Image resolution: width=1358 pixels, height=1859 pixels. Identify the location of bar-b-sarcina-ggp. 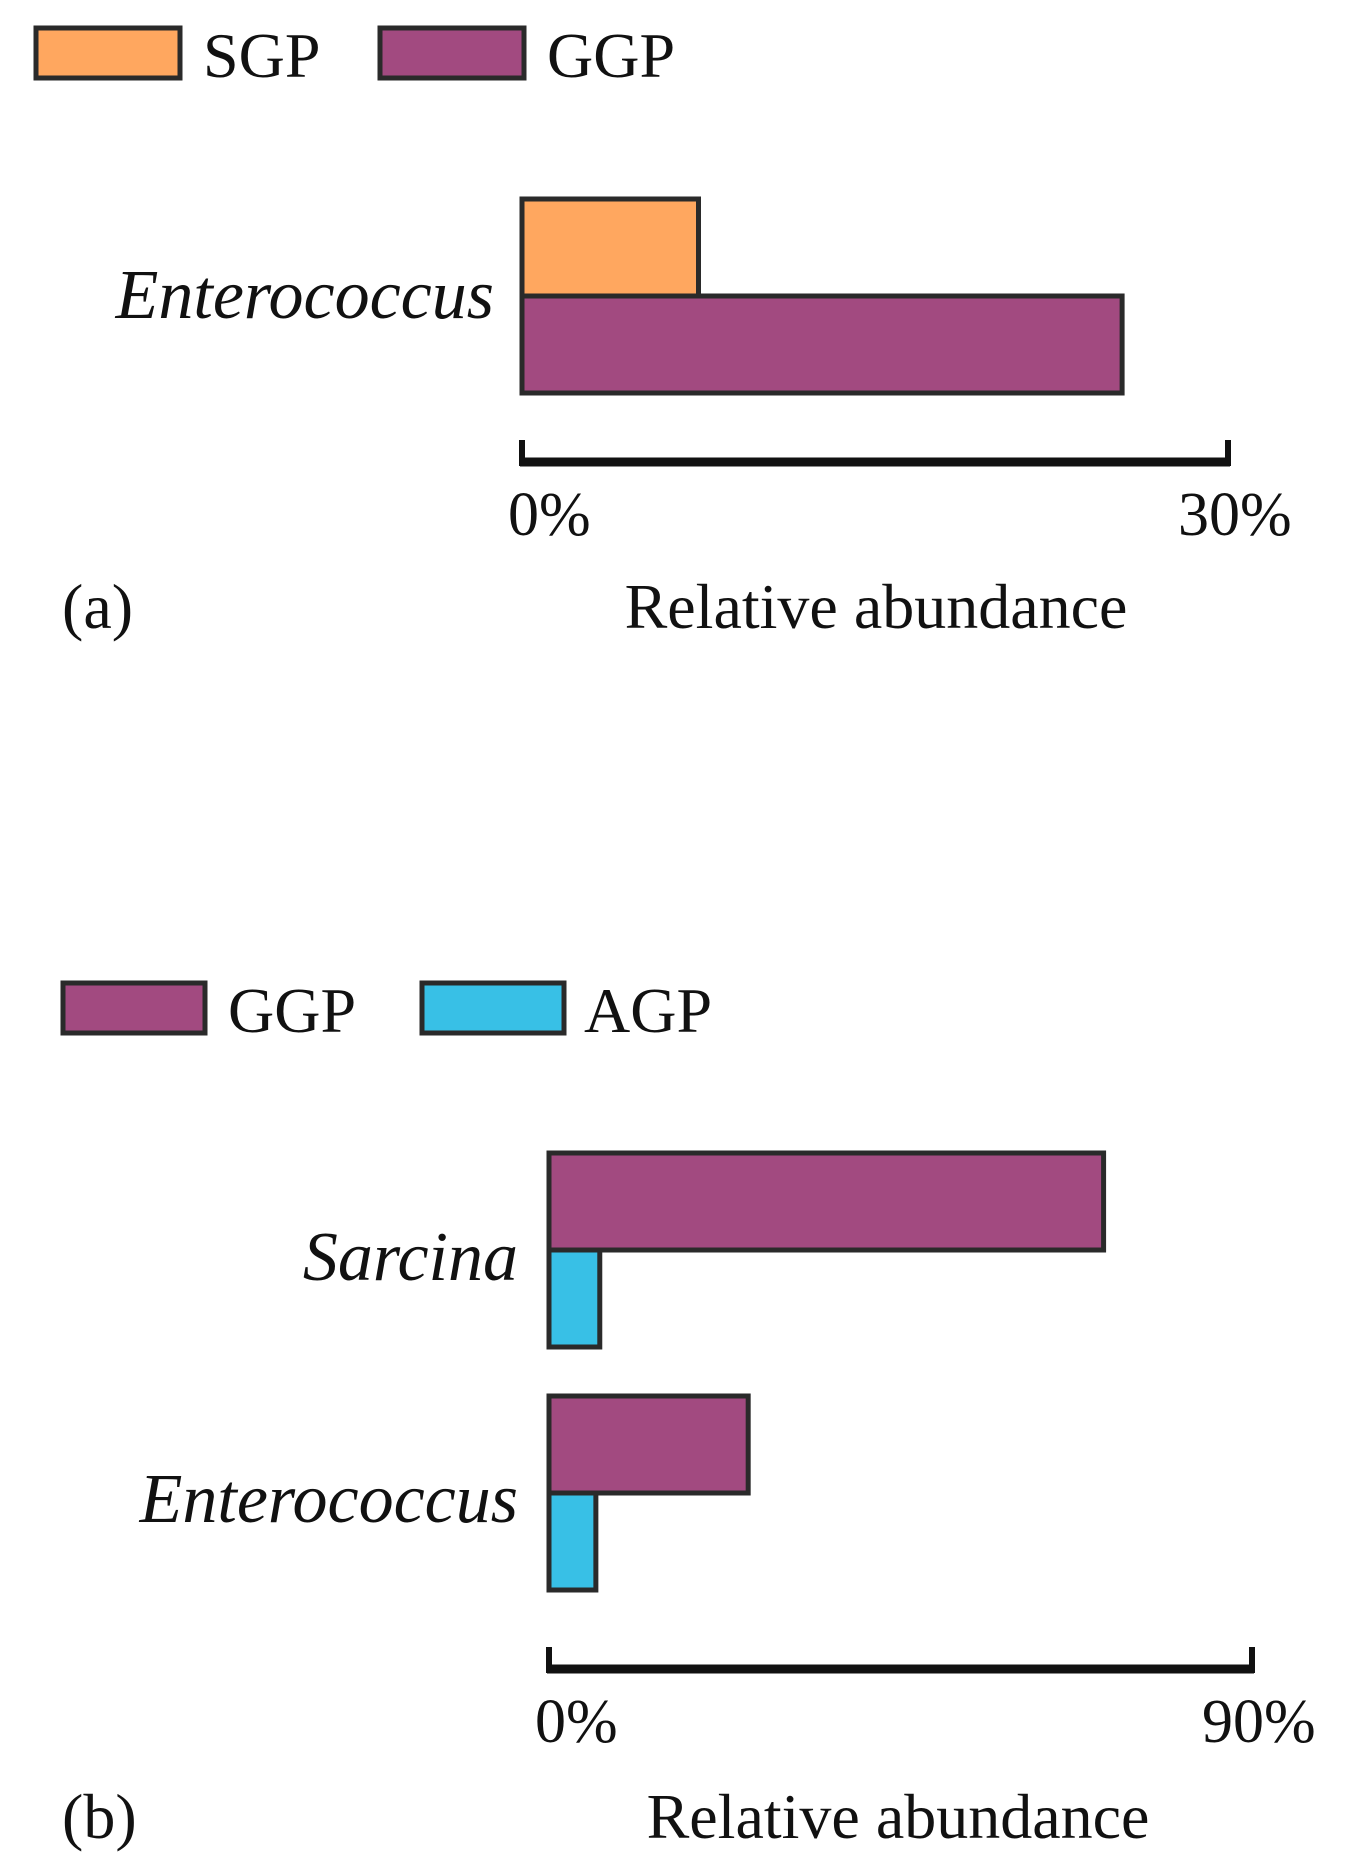
(826, 1201).